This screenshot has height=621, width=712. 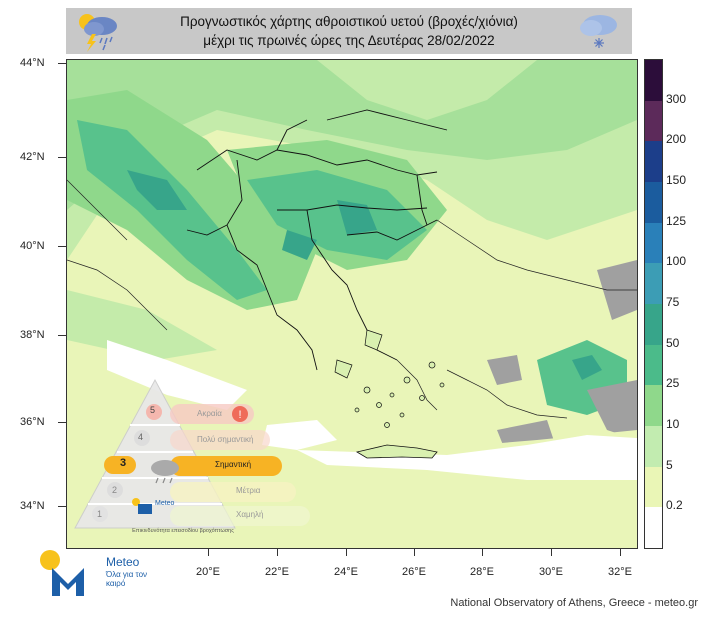 What do you see at coordinates (277, 572) in the screenshot?
I see `lon-label: 22°E` at bounding box center [277, 572].